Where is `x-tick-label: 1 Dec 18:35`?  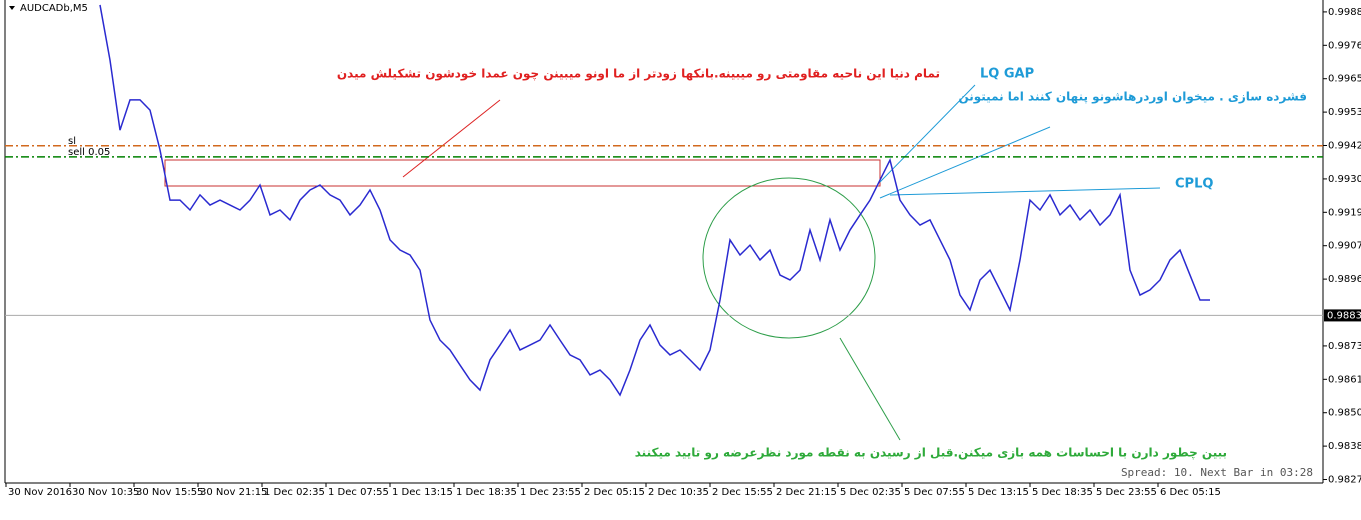
x-tick-label: 1 Dec 18:35 is located at coordinates (486, 492).